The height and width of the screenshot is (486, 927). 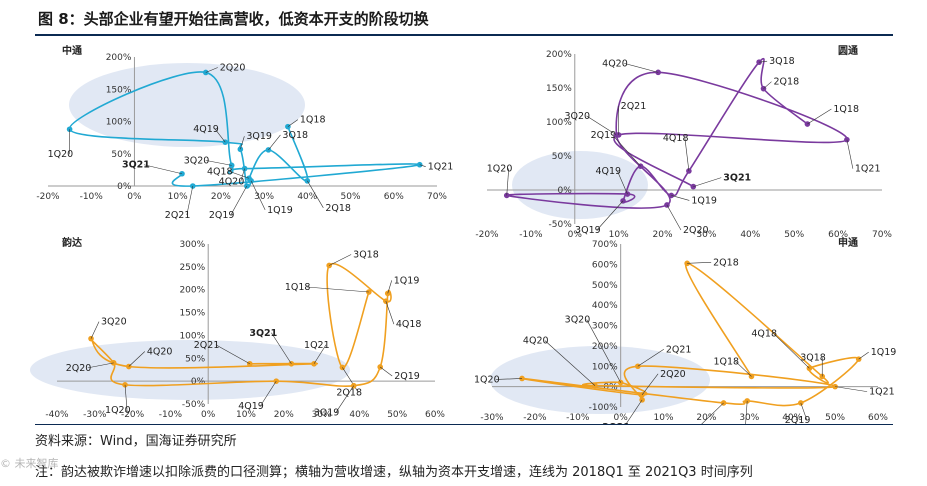 I want to click on point-label: 4Q18, so click(x=220, y=171).